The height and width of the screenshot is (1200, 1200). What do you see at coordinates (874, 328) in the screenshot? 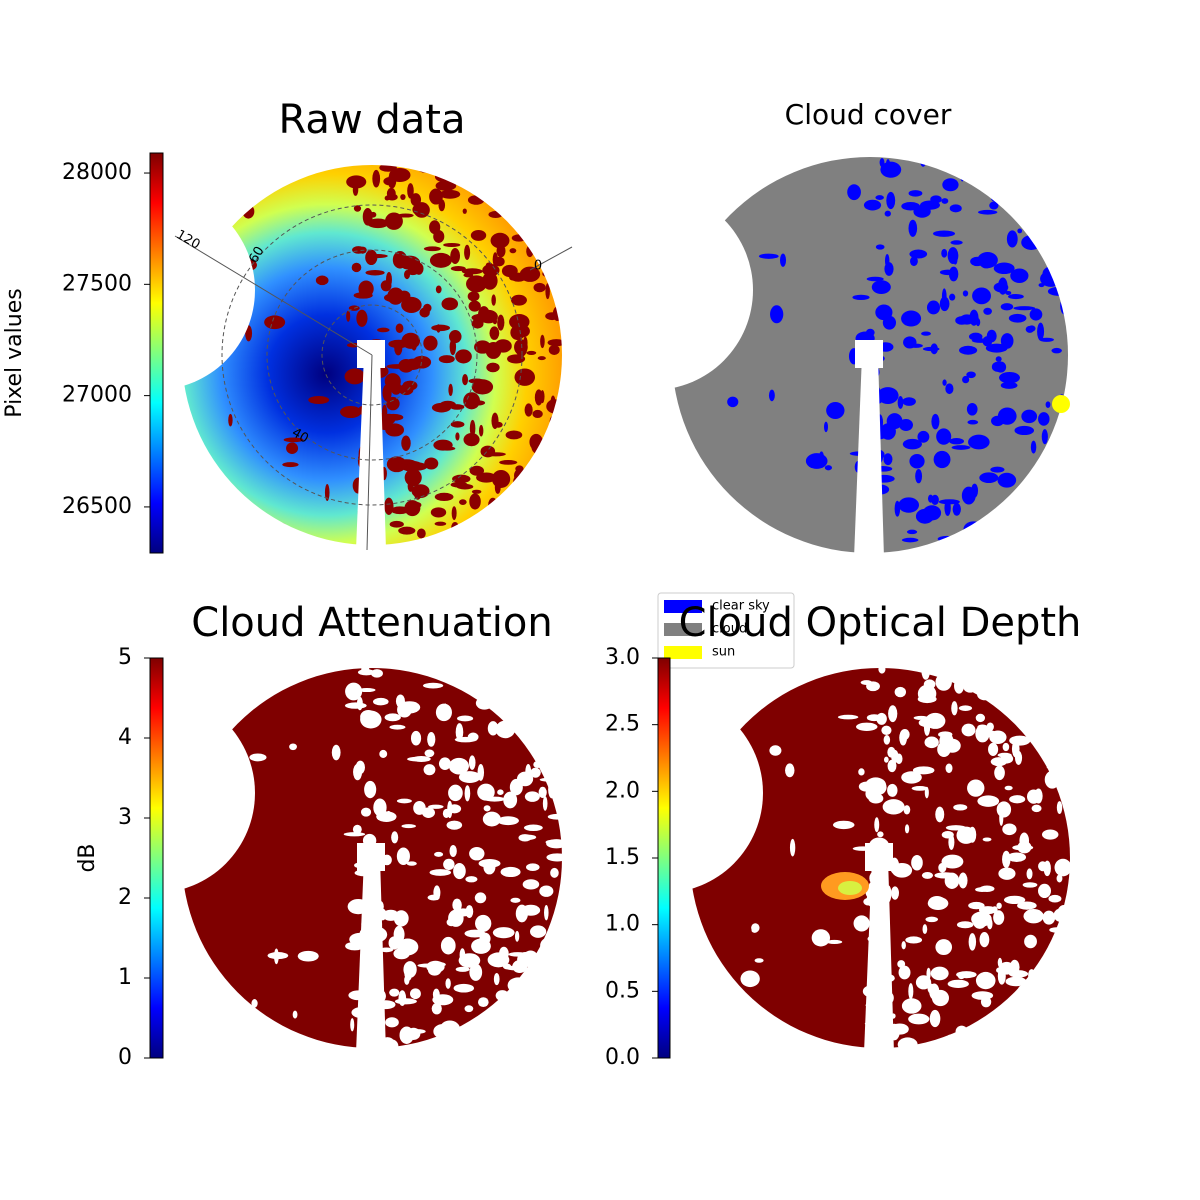
I see `panel: Cloud cover` at bounding box center [874, 328].